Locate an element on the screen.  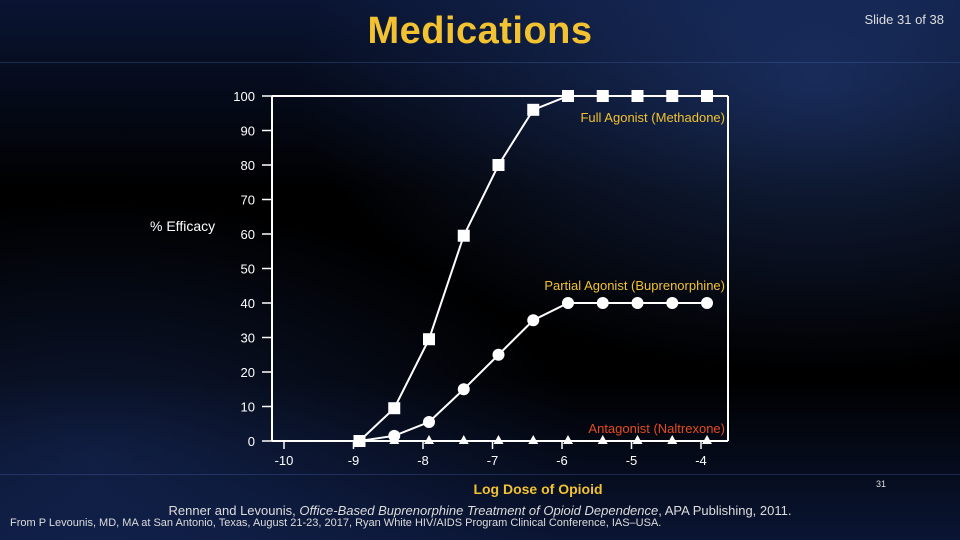
y-tick-label: 20 is located at coordinates (248, 372).